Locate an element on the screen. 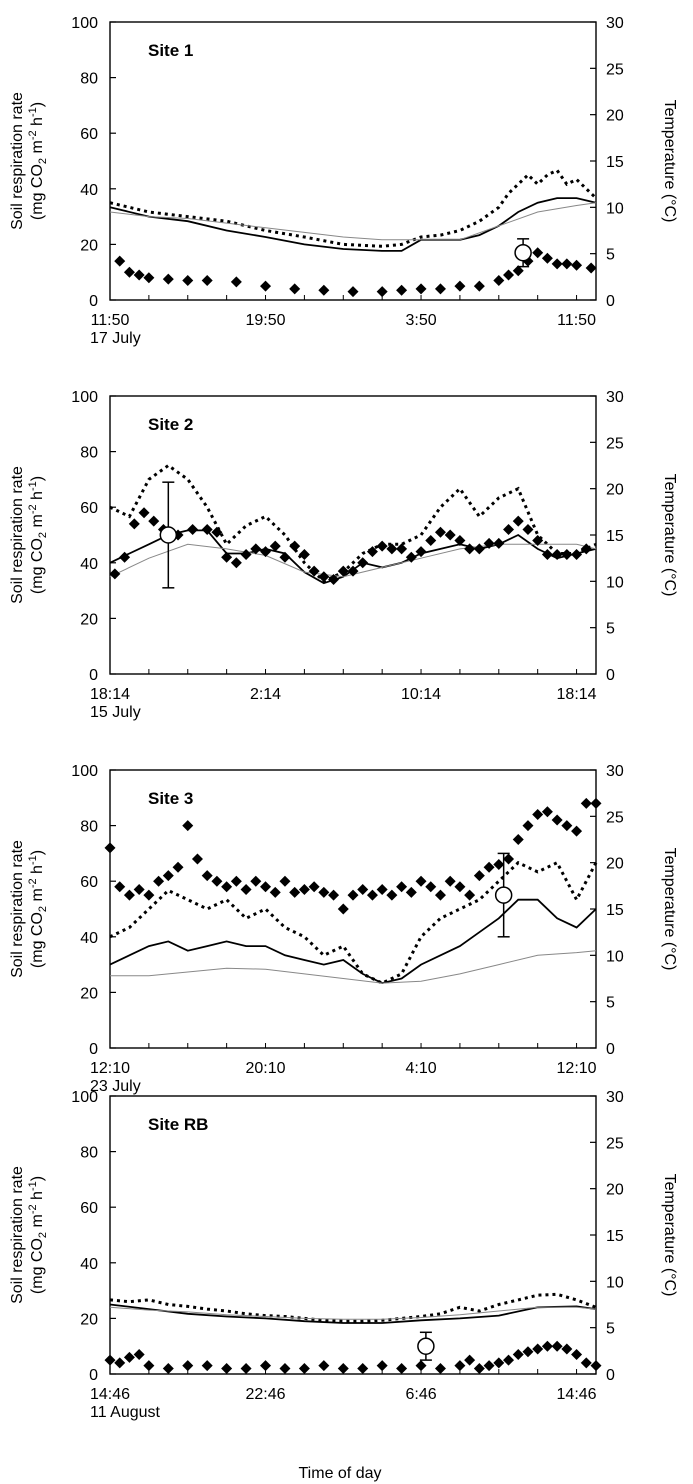 Image resolution: width=693 pixels, height=1484 pixels. y-tick-label: 20 is located at coordinates (89, 619).